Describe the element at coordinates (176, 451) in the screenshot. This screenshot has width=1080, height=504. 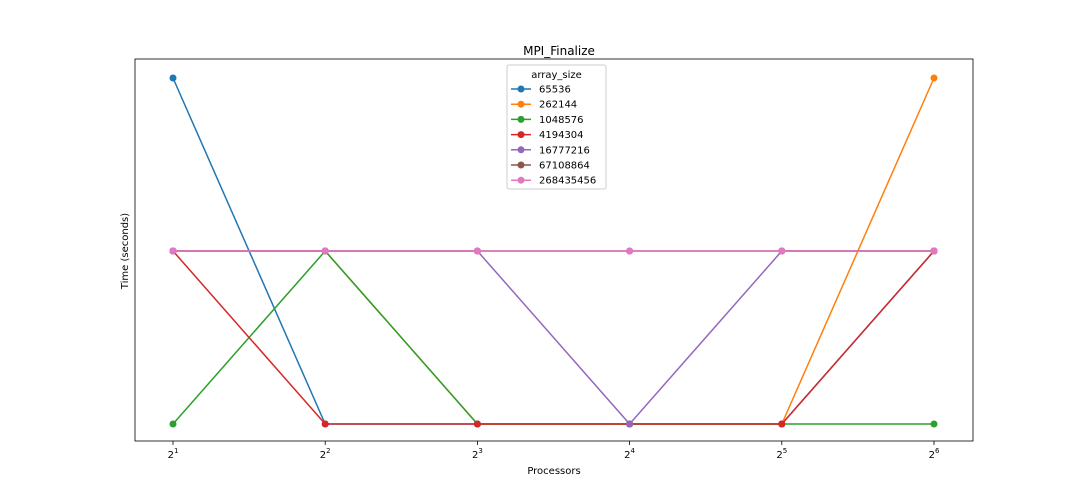
I see `x-tick-exponent: 1` at that location.